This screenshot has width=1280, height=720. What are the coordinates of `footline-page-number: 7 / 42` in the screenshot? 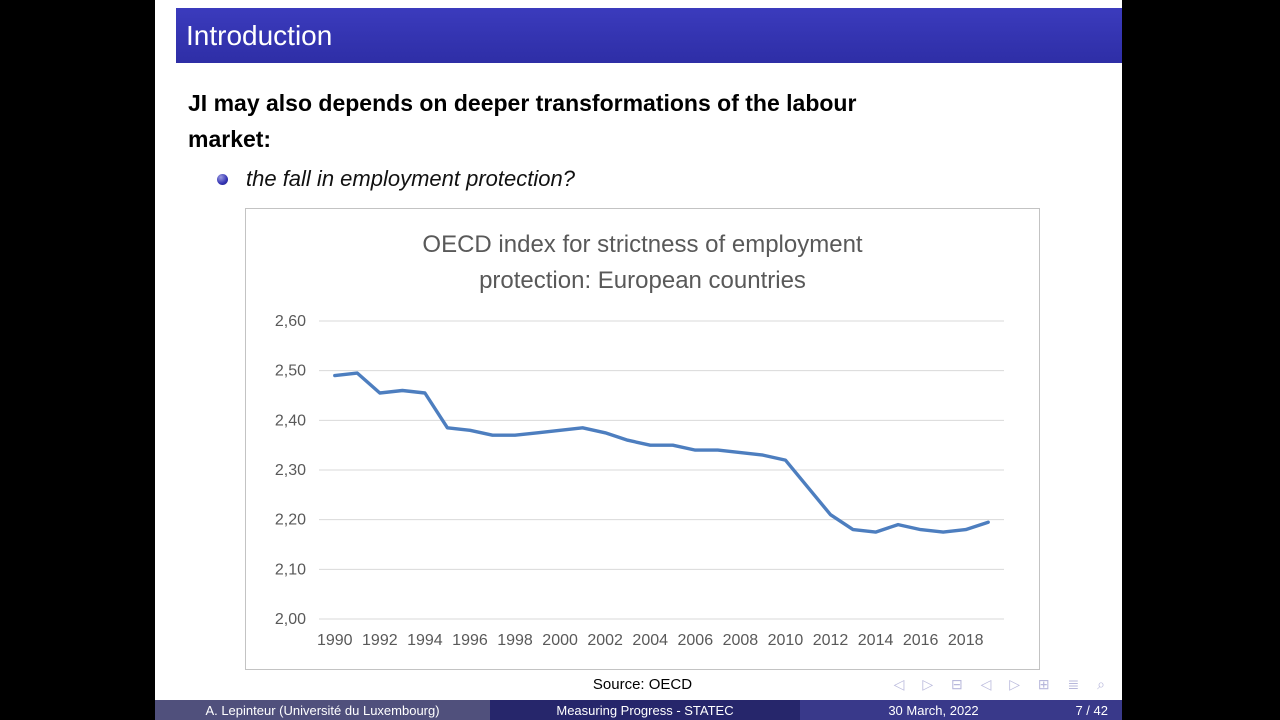 It's located at (1091, 710).